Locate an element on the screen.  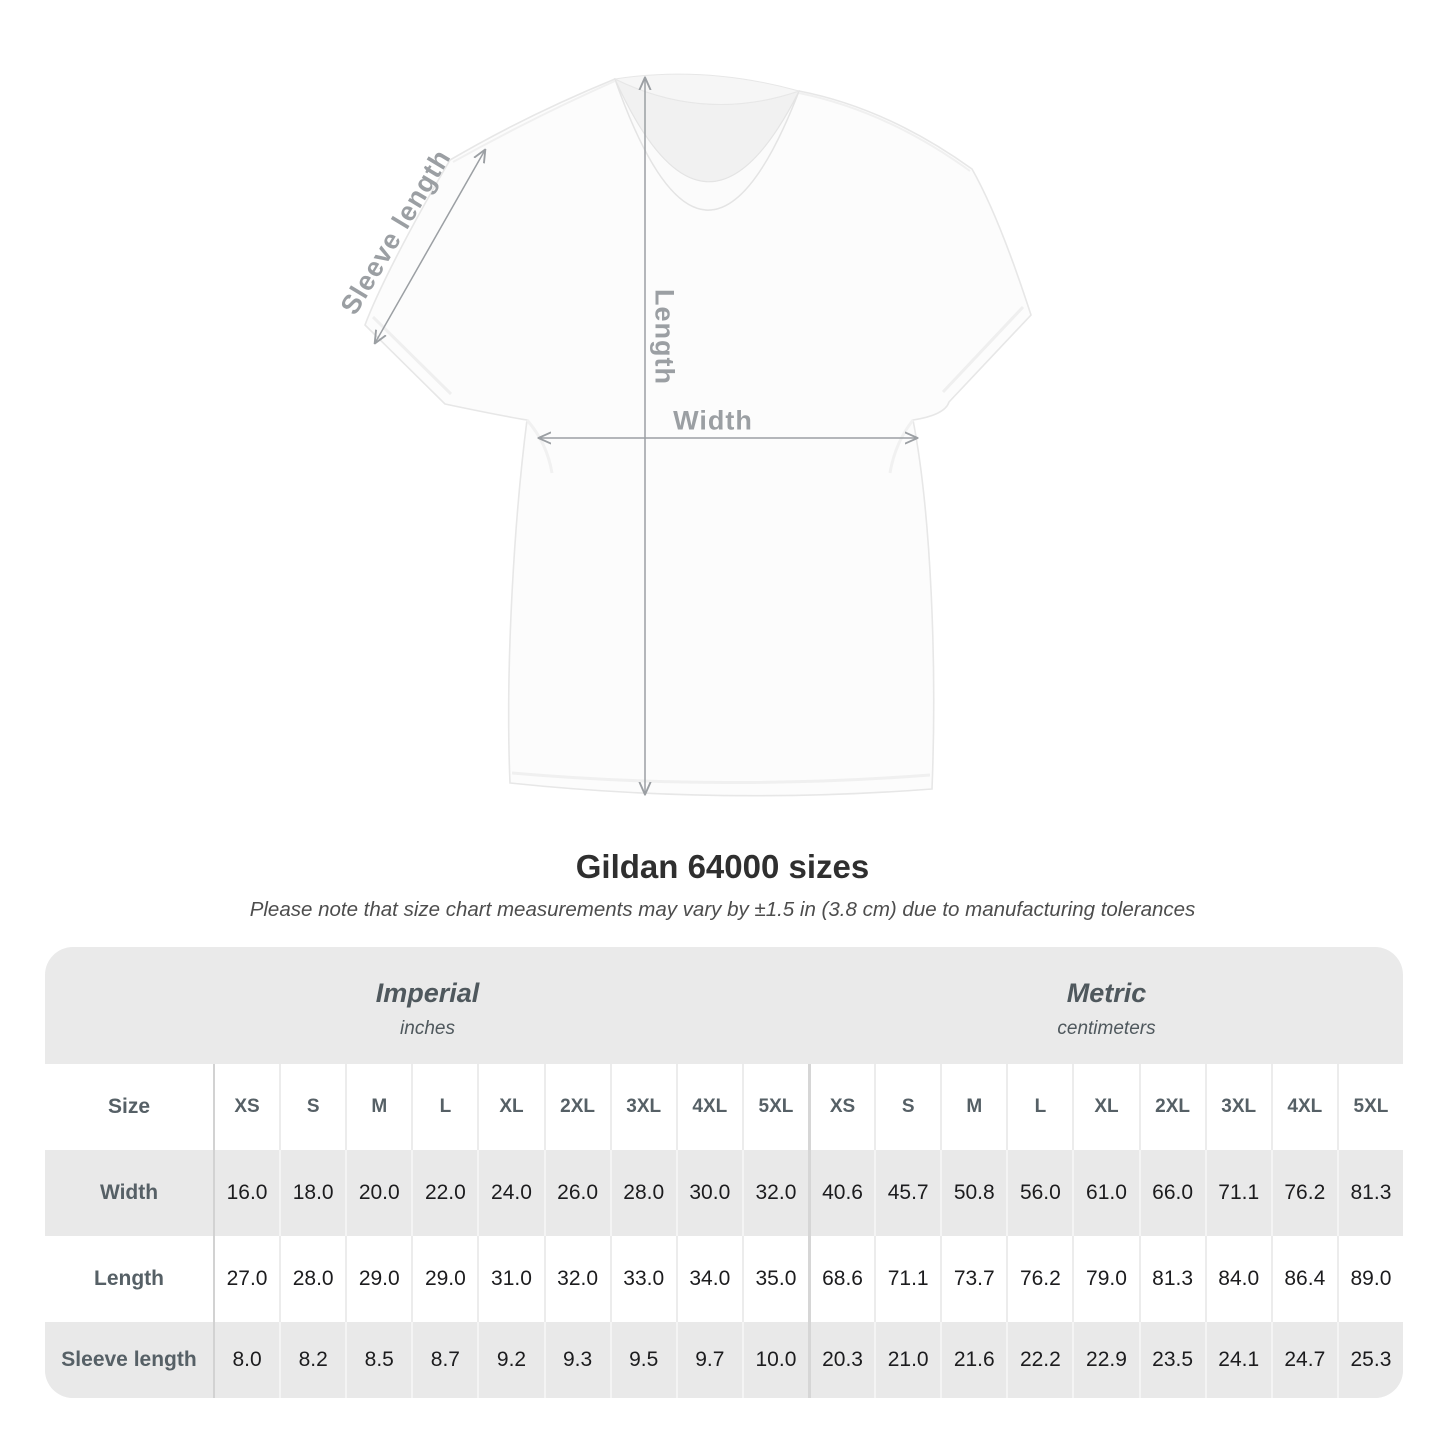
table-cell: 8.0 is located at coordinates (246, 1360).